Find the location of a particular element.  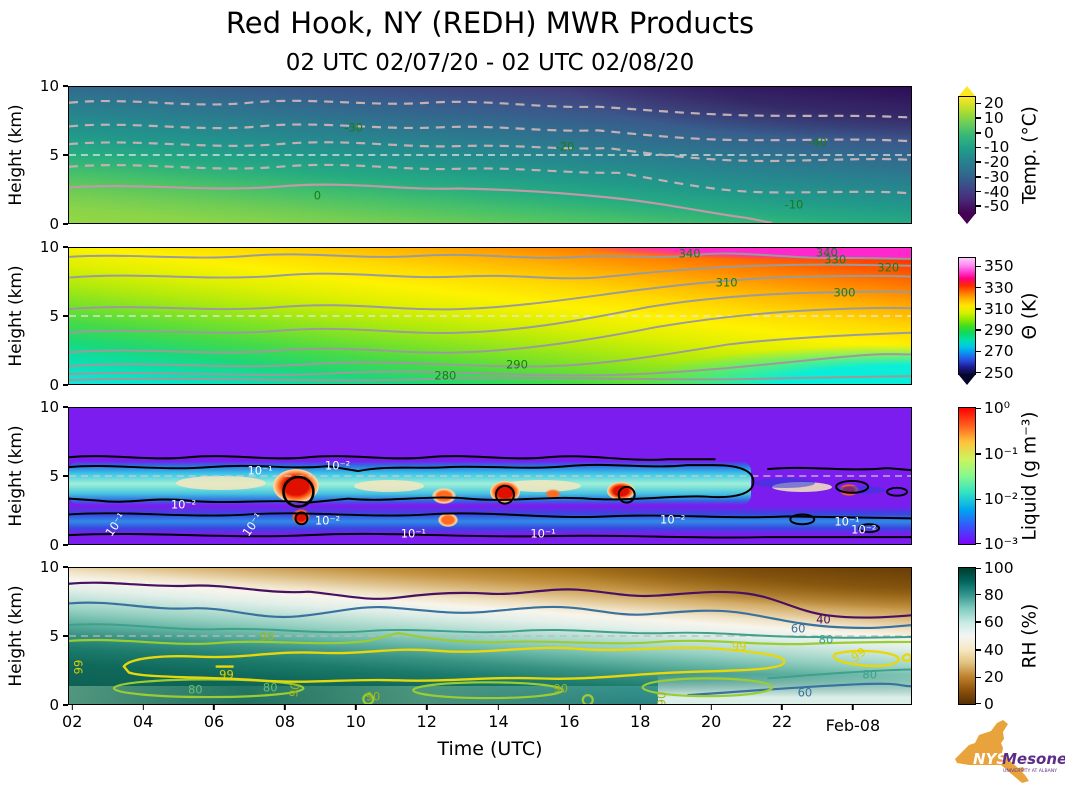

x-tick: 10 is located at coordinates (356, 718).